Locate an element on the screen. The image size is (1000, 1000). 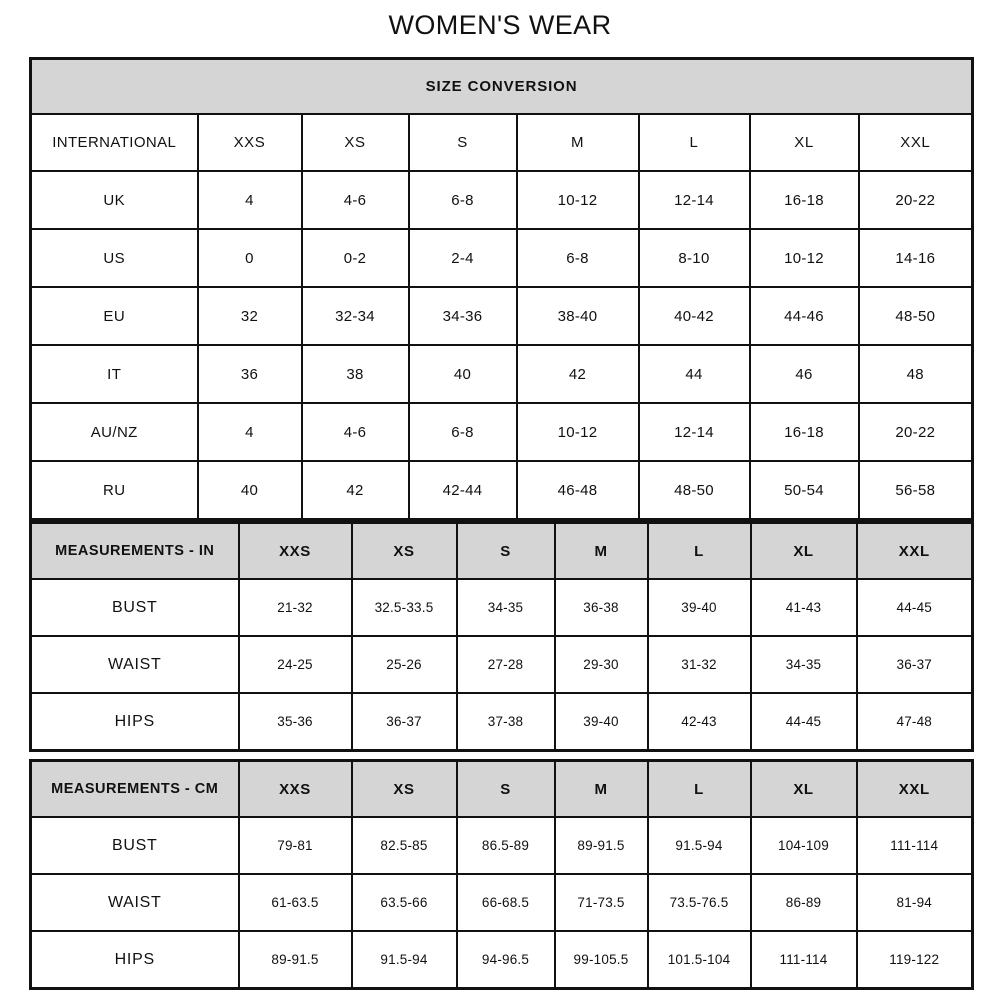
cell-us-xl: 10-12 is located at coordinates (804, 258).